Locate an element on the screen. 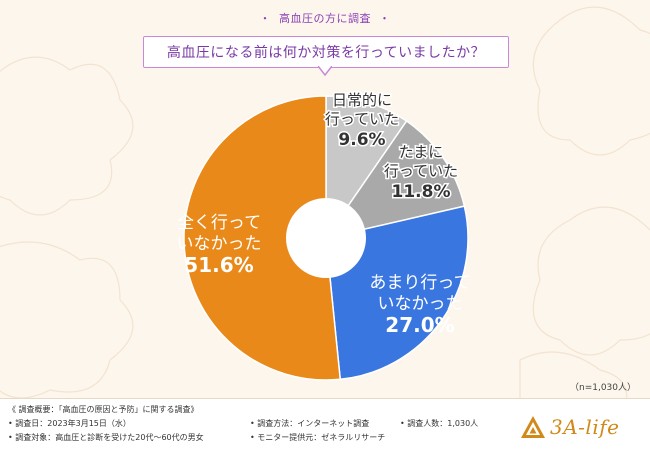  slice-label-4-line1: 全く行って is located at coordinates (219, 223).